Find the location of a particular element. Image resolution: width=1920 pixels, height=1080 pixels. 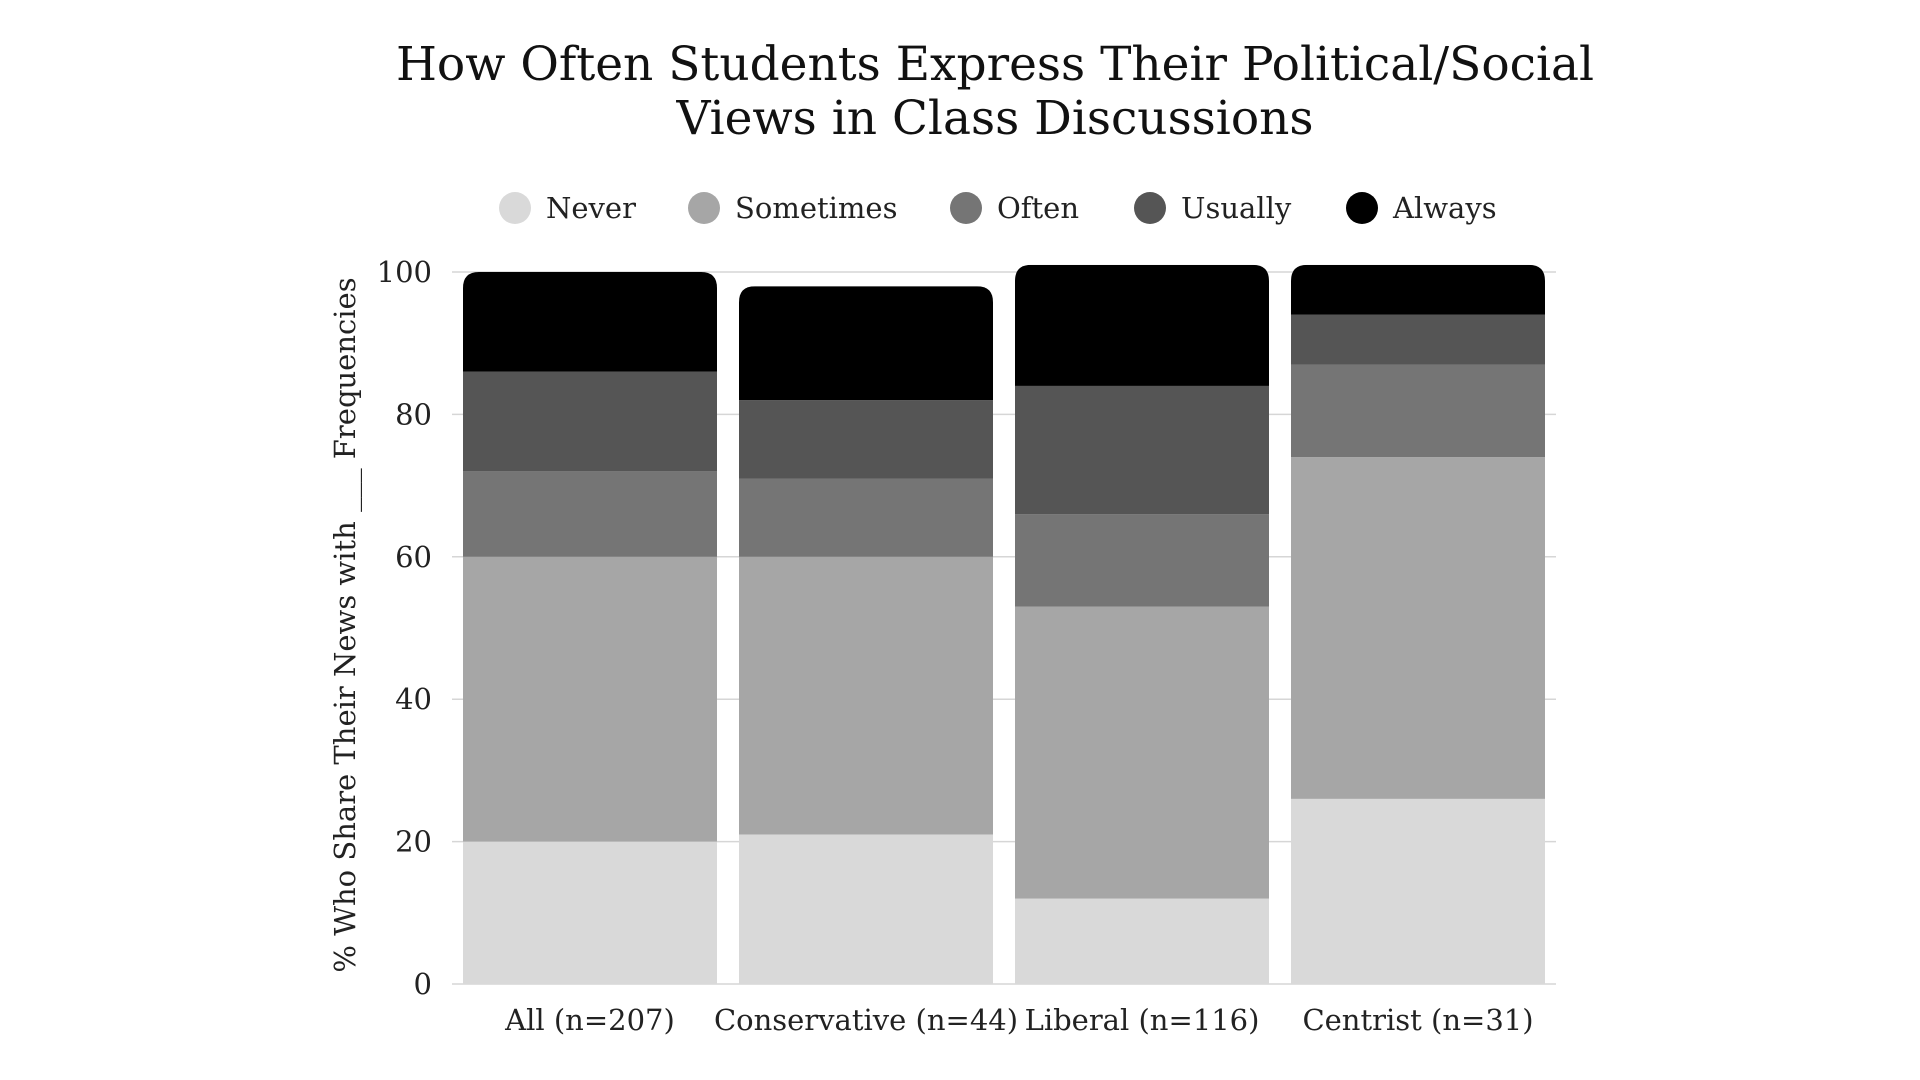

legend-label-always: Always is located at coordinates (1444, 208).